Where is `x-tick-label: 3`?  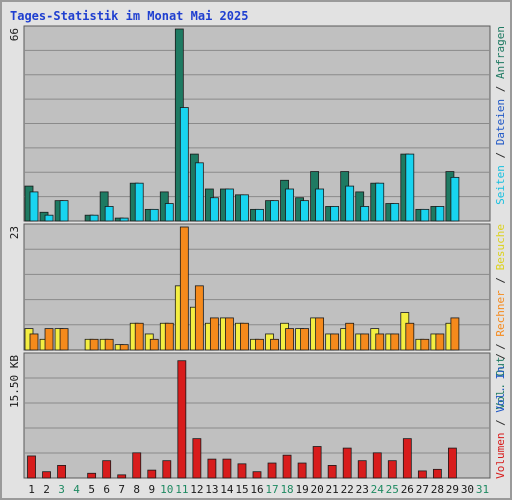 x-tick-label: 3 is located at coordinates (61, 489).